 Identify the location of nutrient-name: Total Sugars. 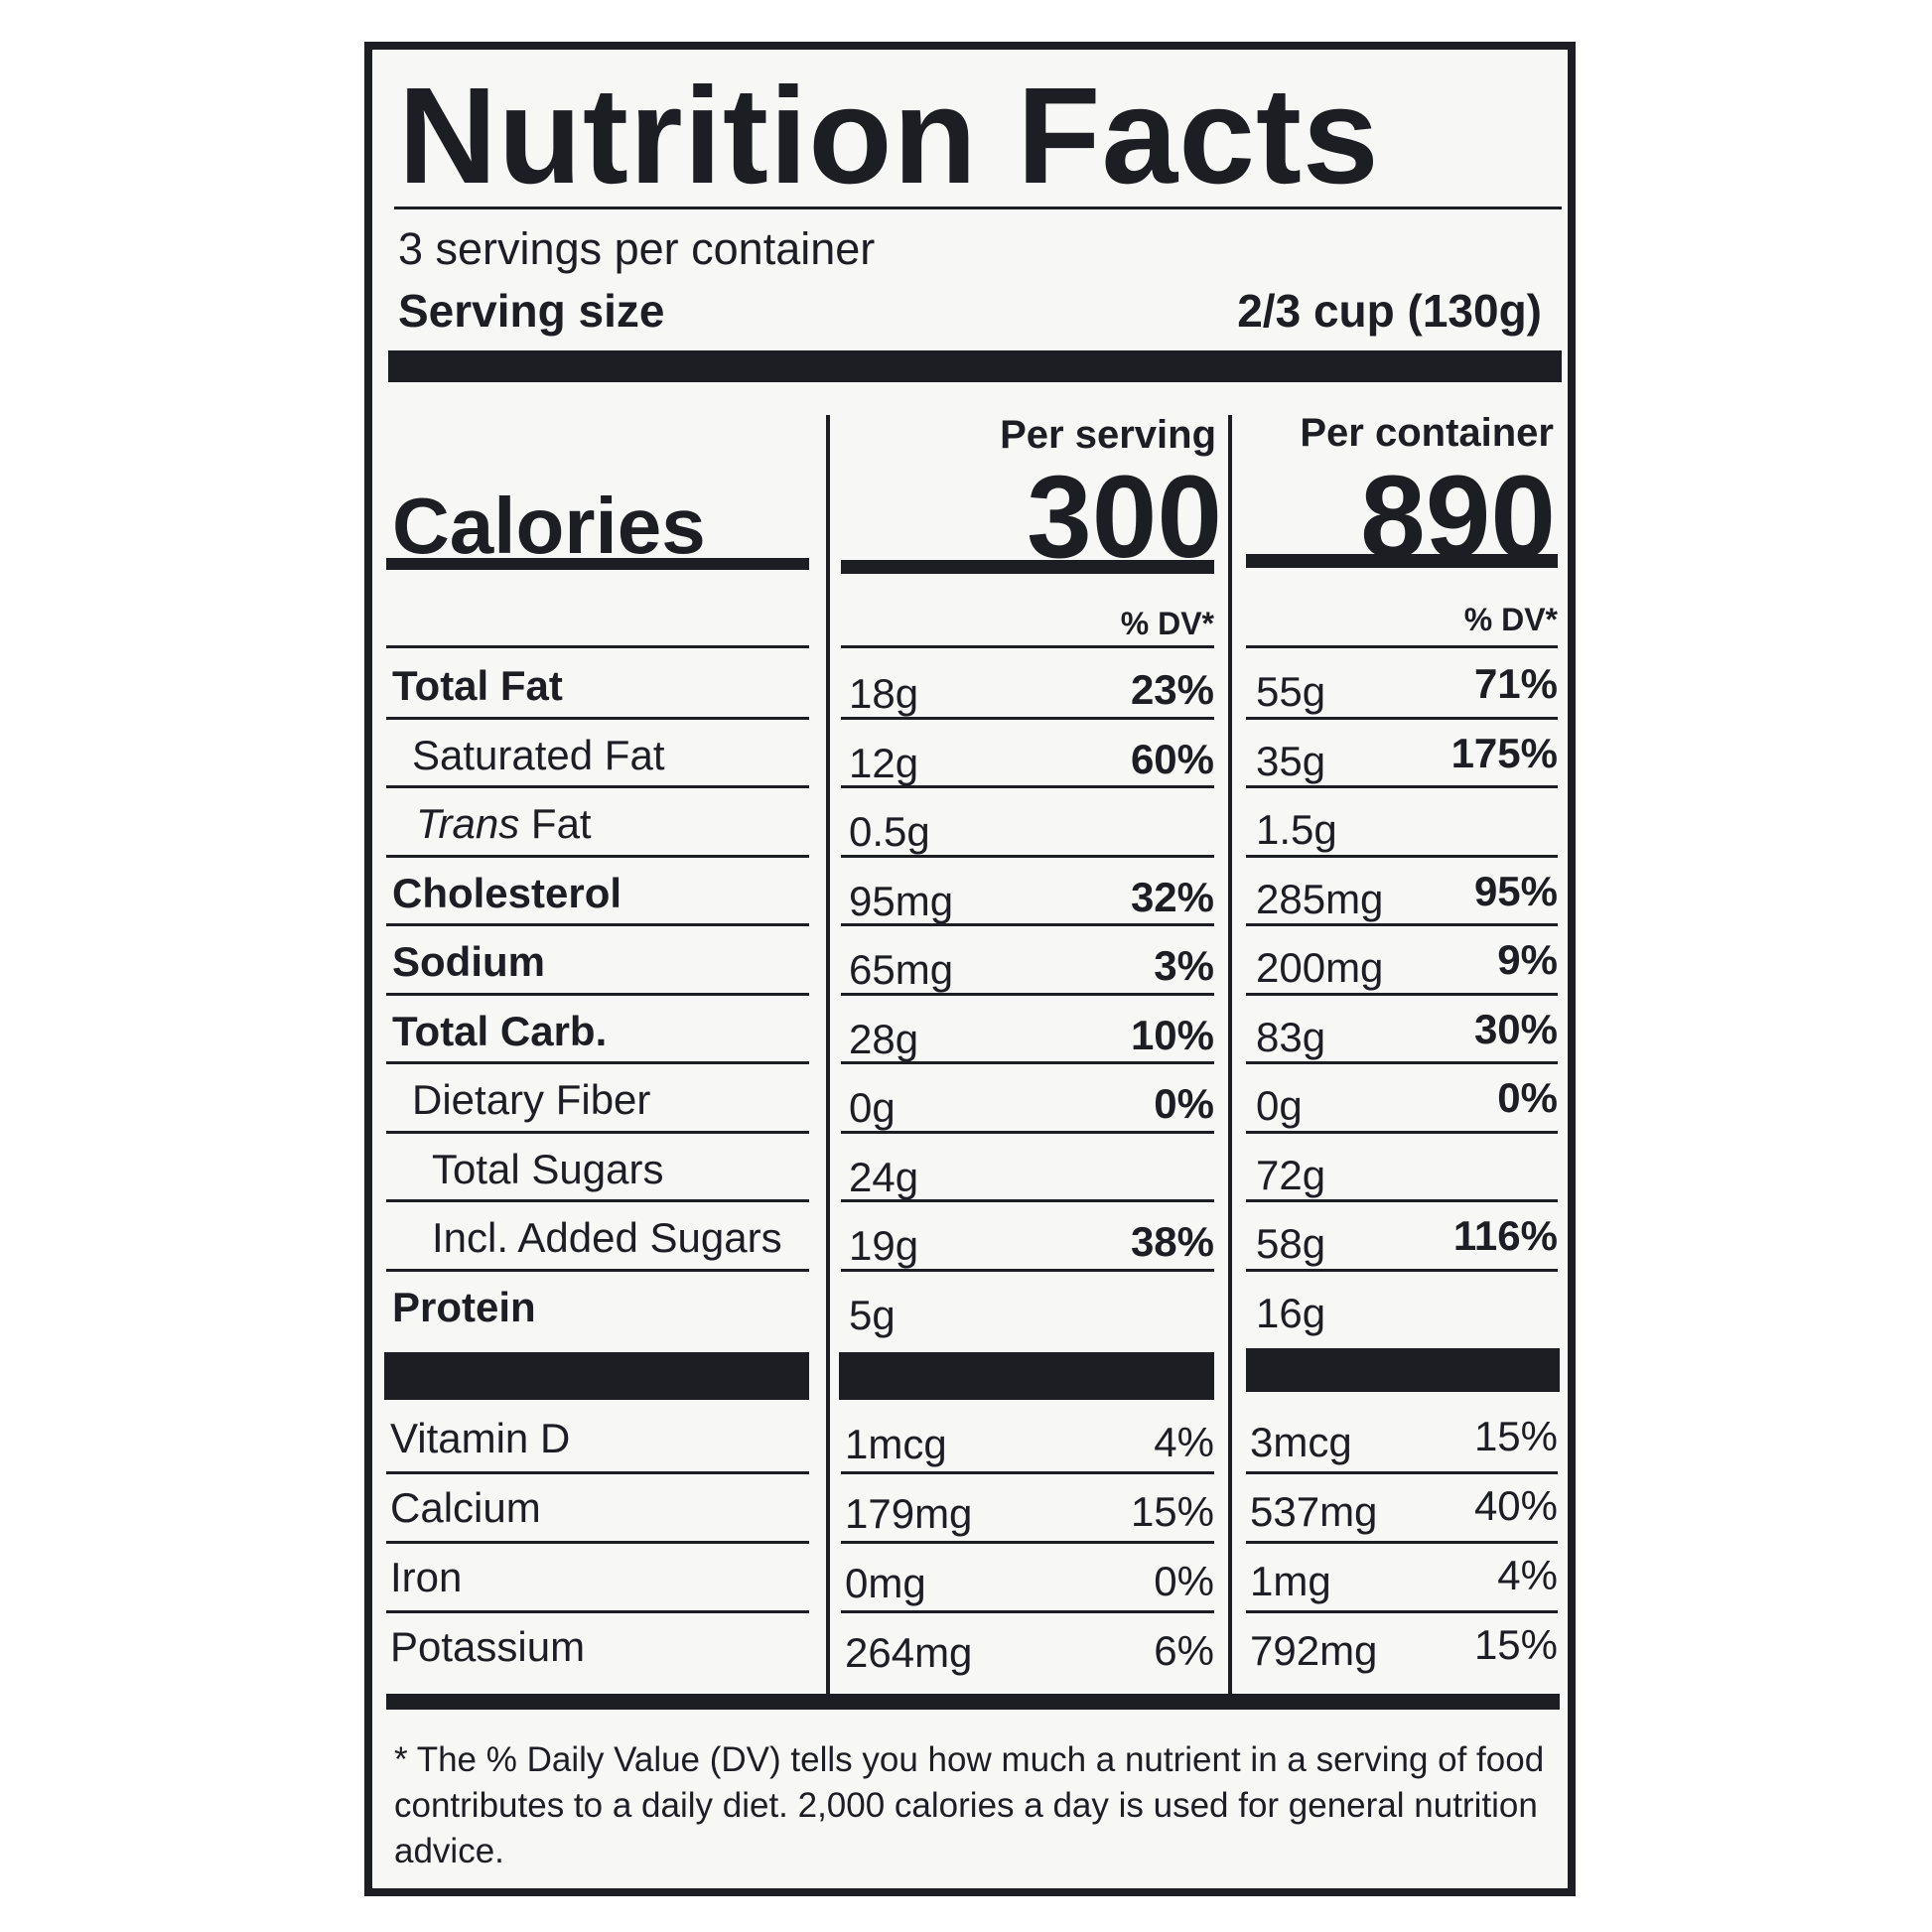
(548, 1168).